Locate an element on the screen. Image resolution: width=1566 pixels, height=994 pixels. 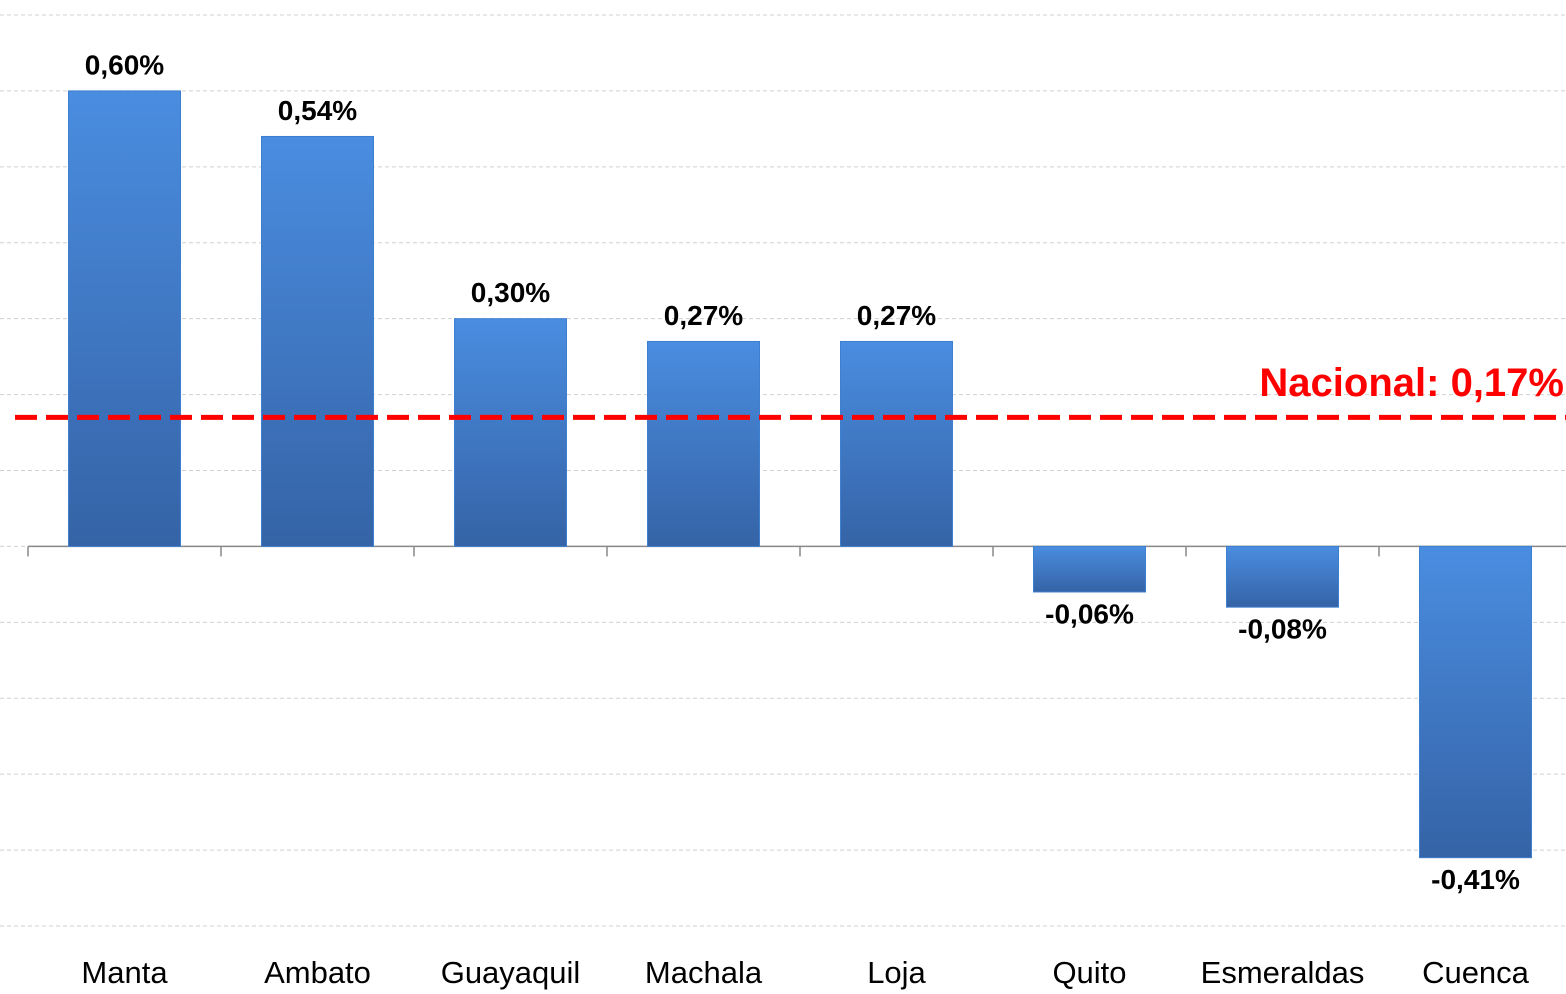
value-label: 0,60% is located at coordinates (124, 64).